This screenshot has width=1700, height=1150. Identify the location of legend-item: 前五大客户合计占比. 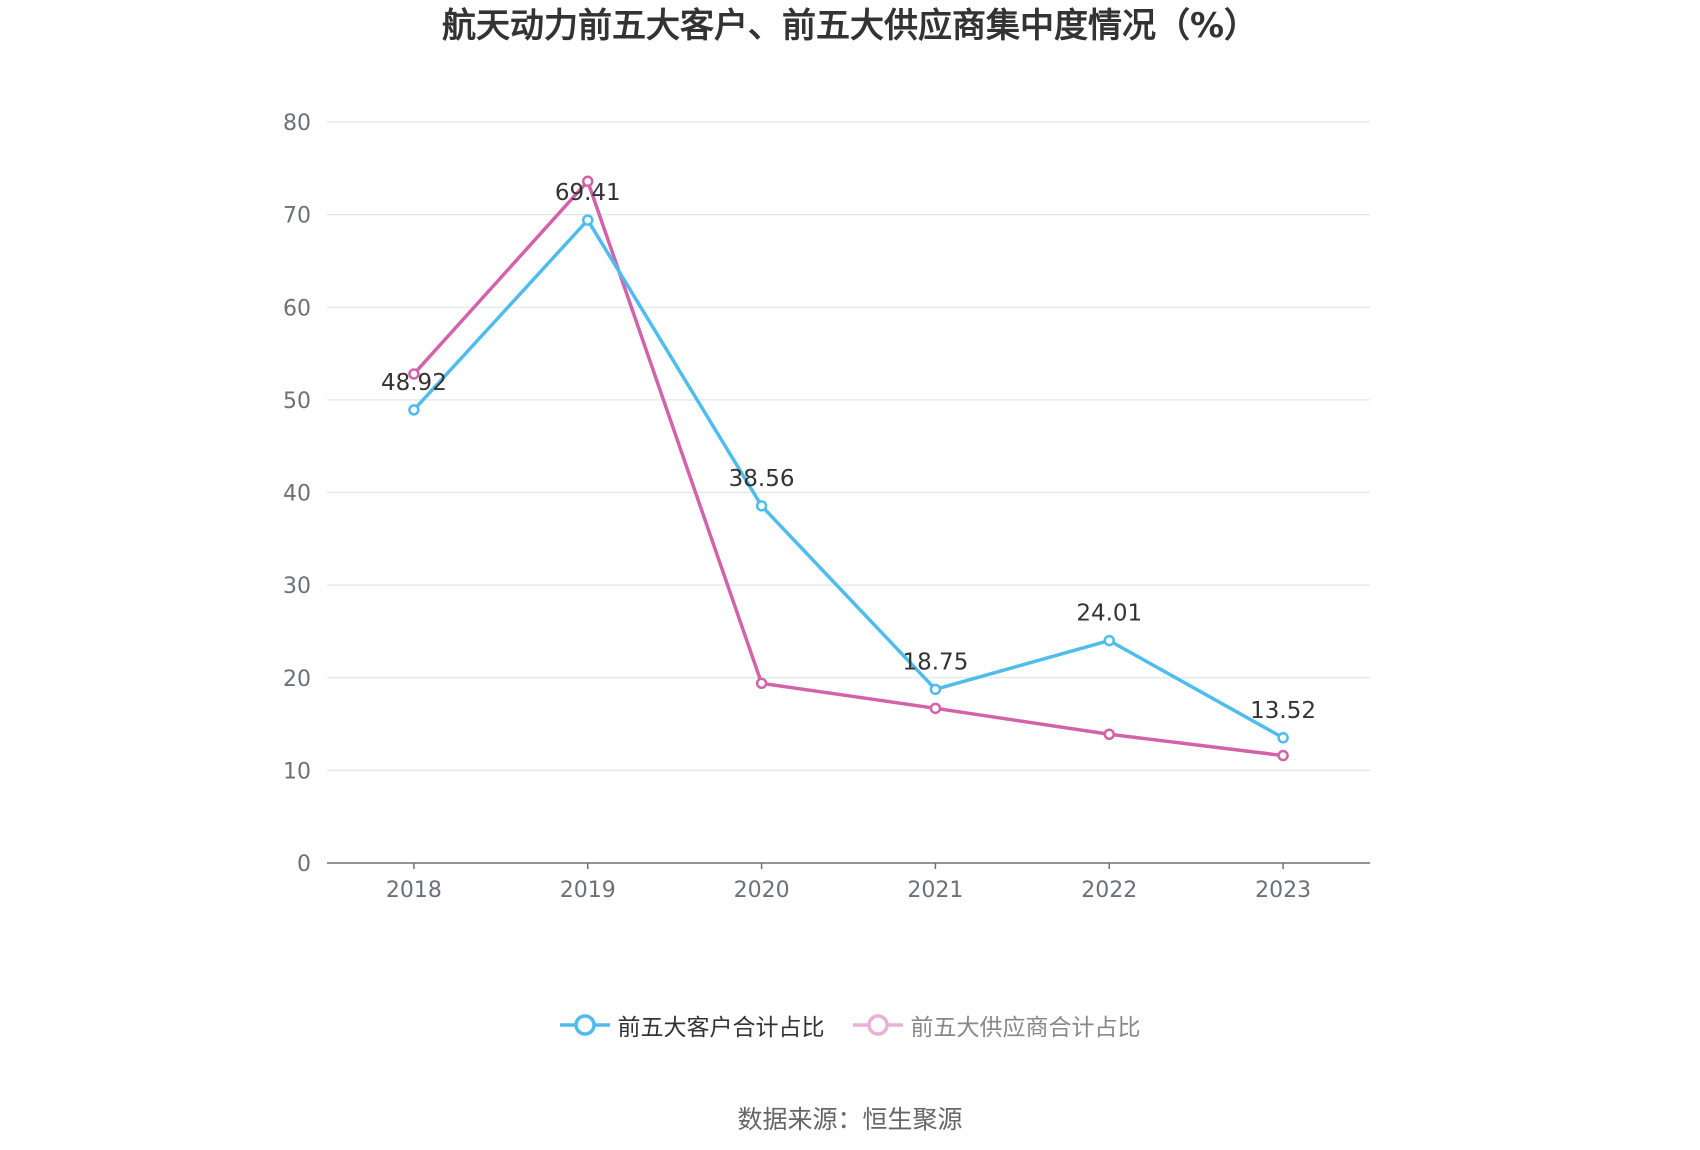
(692, 1025).